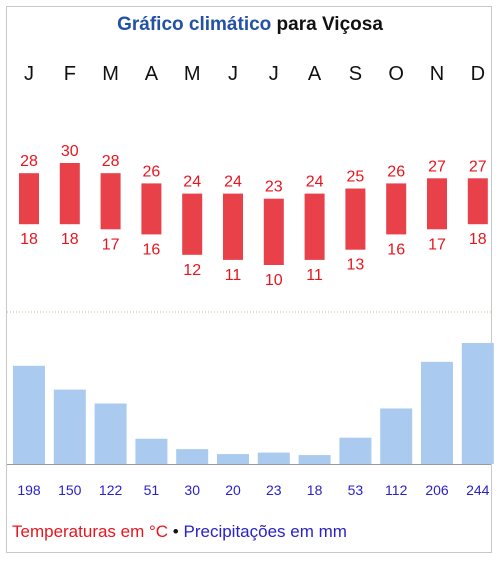 The height and width of the screenshot is (563, 500). I want to click on chart-title: Gráfico climático para Viçosa, so click(250, 25).